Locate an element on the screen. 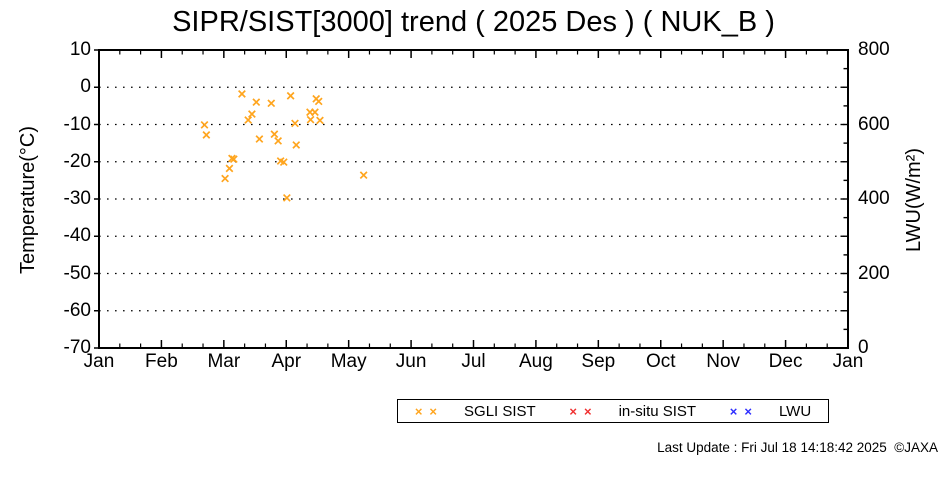 This screenshot has height=480, width=950. x-tick-label: Aug is located at coordinates (536, 361).